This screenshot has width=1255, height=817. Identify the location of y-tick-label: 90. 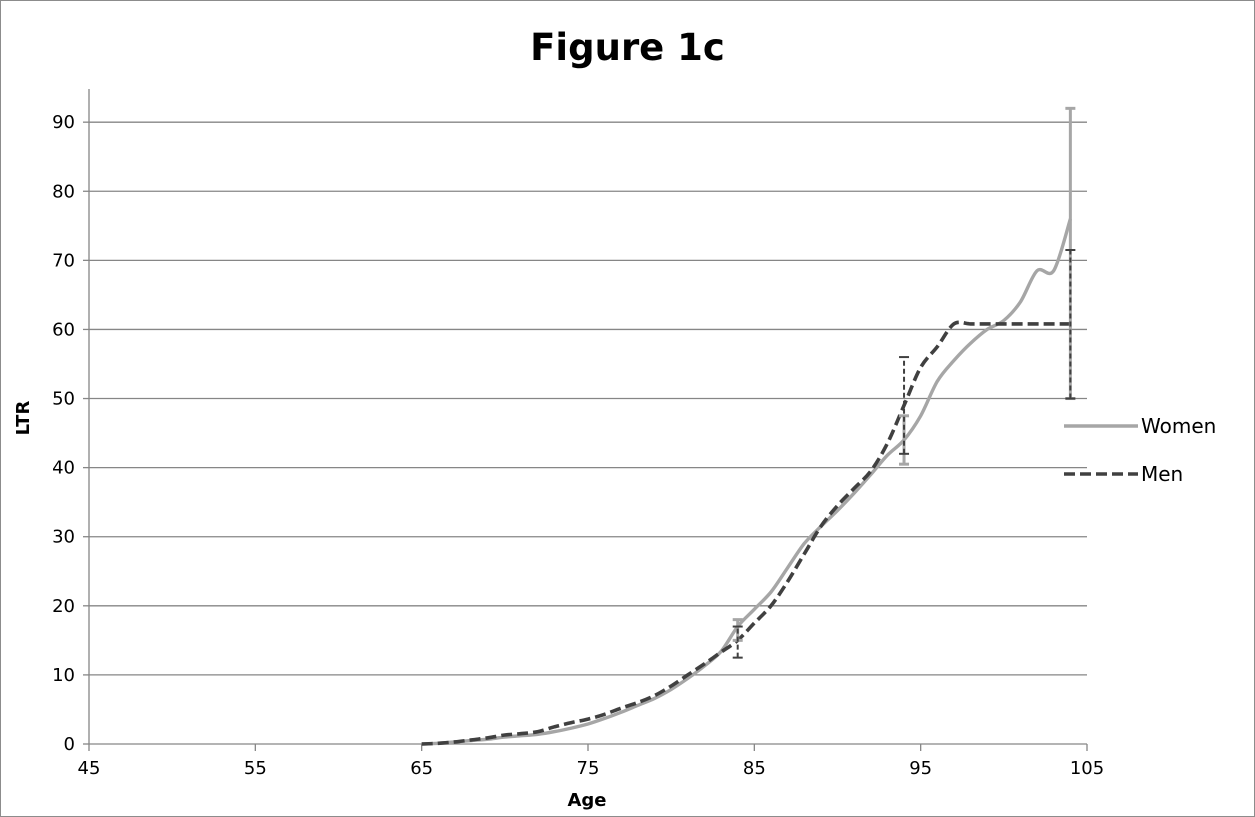
(63, 122).